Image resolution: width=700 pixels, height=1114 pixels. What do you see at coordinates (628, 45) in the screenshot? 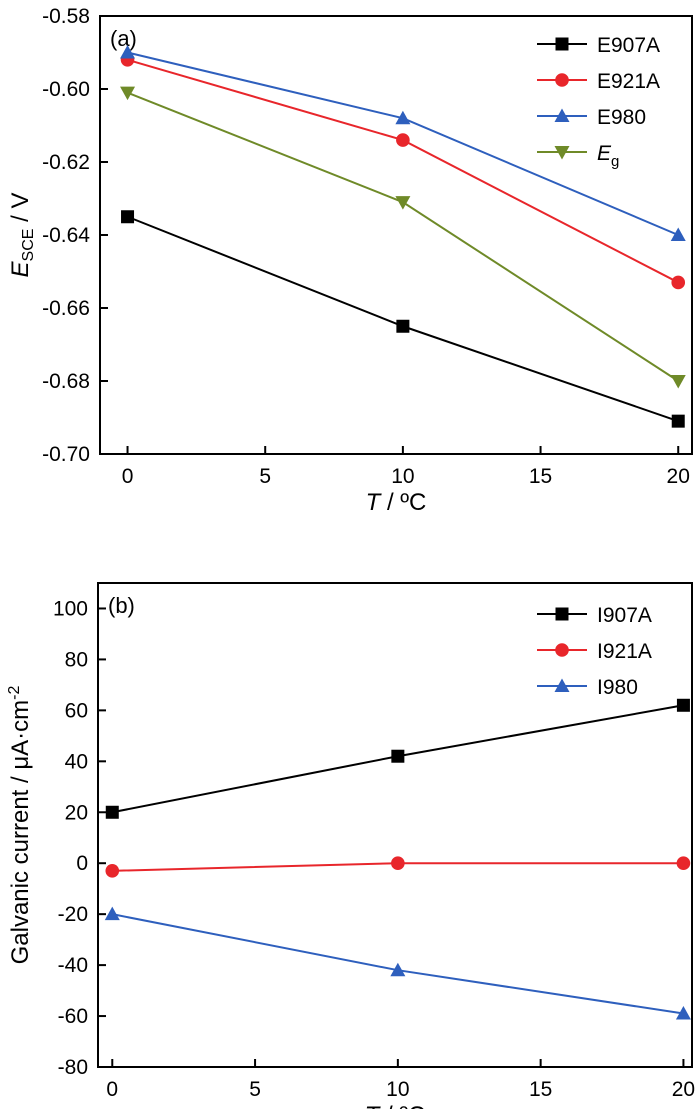
I see `legend-label: E907A` at bounding box center [628, 45].